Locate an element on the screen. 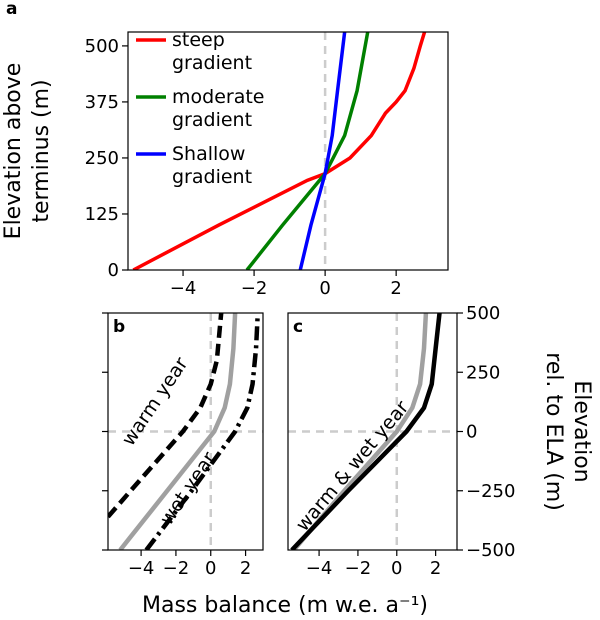 The image size is (600, 620). annotation: warm & wet year is located at coordinates (353, 465).